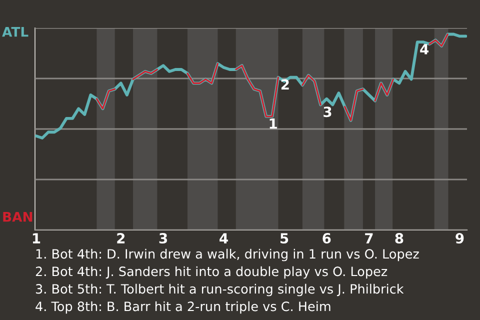  What do you see at coordinates (285, 84) in the screenshot?
I see `annotation: 2` at bounding box center [285, 84].